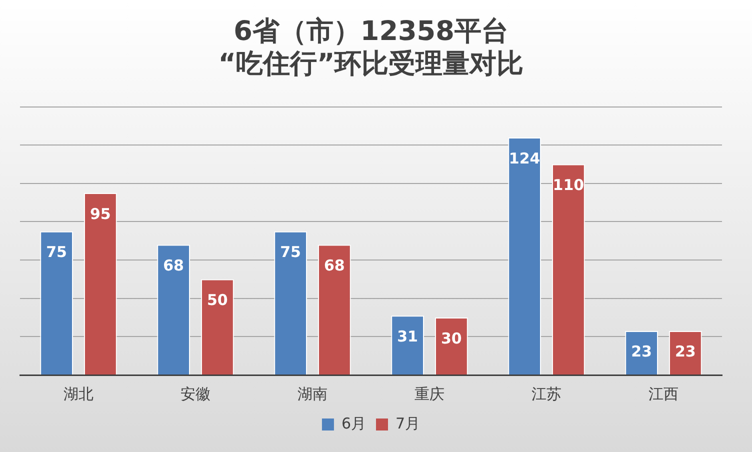 This screenshot has width=752, height=452. I want to click on x-tick-label: 江西, so click(663, 393).